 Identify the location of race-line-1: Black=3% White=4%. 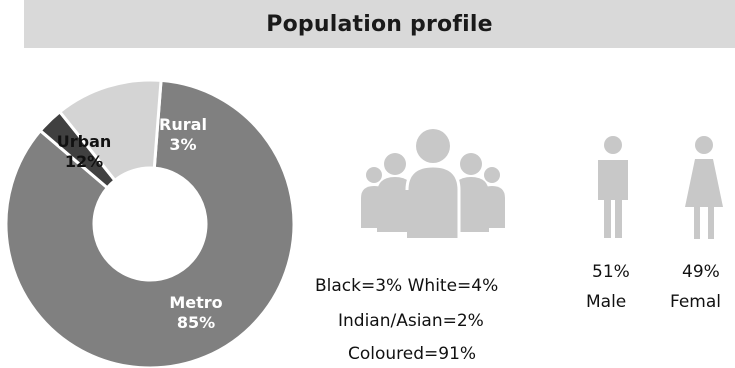
(407, 286).